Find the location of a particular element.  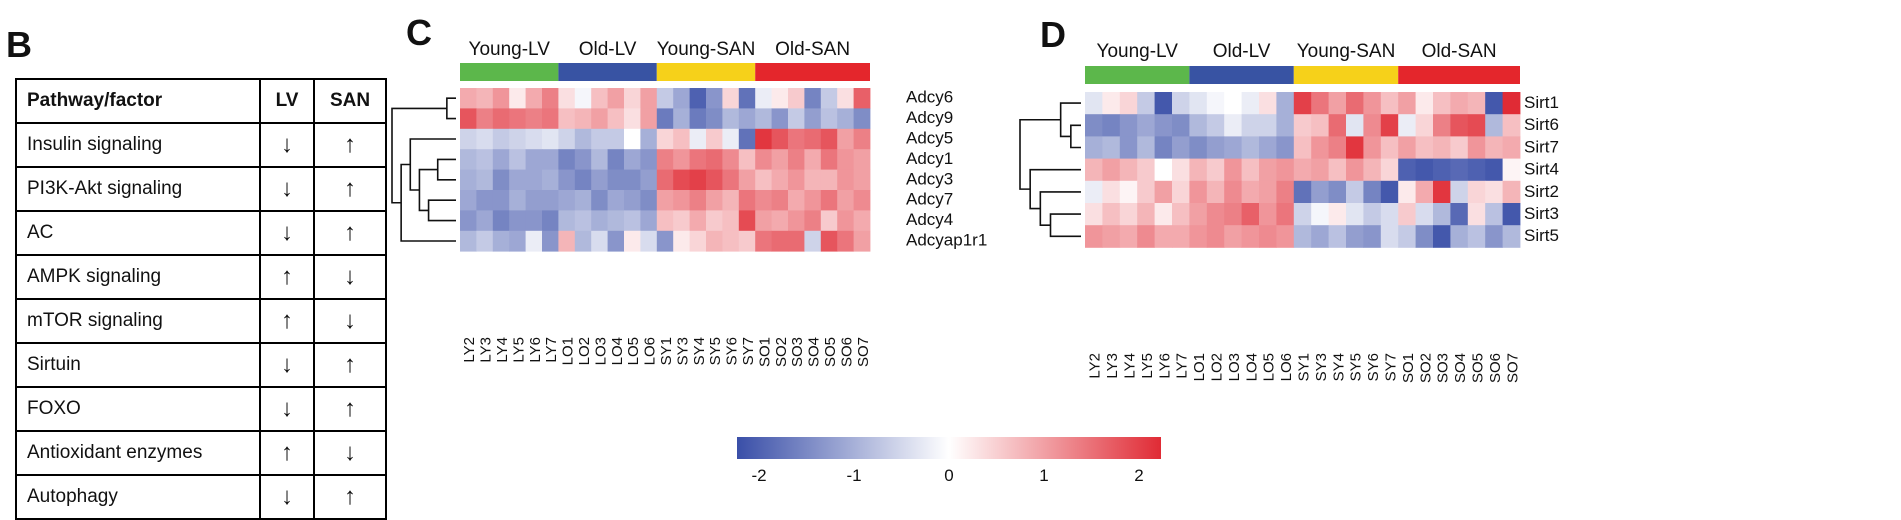

column-label: SY3 is located at coordinates (1321, 367).